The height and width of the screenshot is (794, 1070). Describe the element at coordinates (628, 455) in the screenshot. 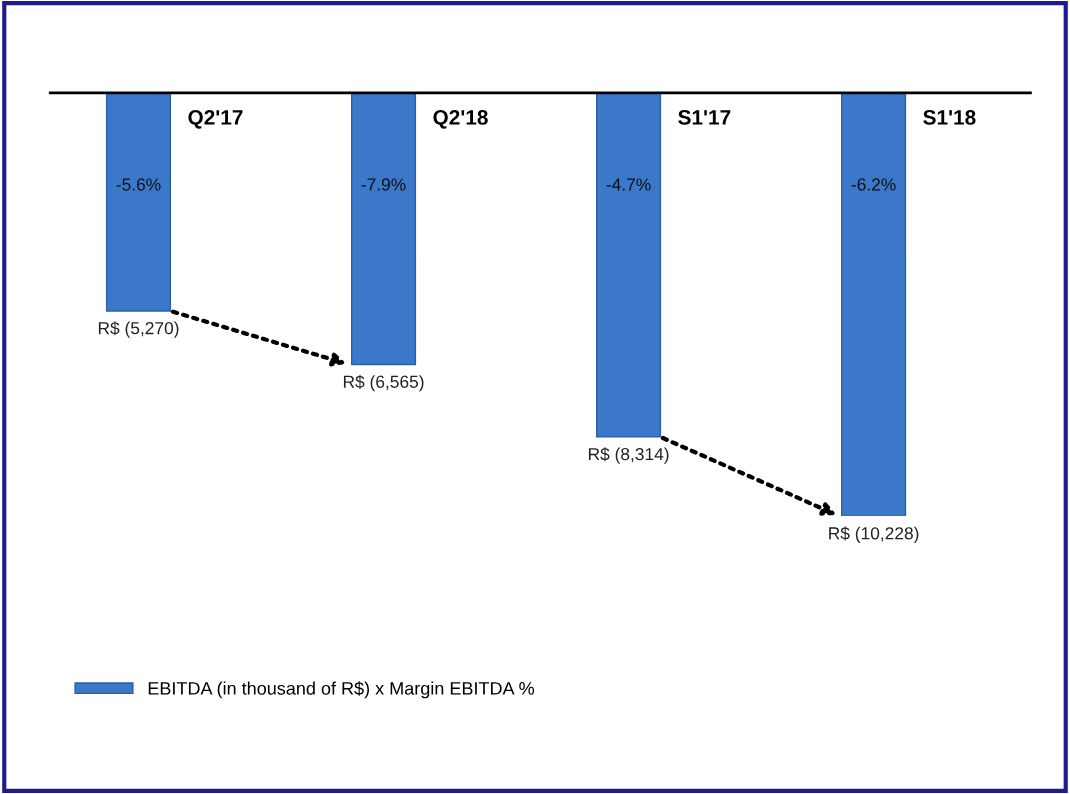

I see `data-label: R$ (8,314)` at that location.